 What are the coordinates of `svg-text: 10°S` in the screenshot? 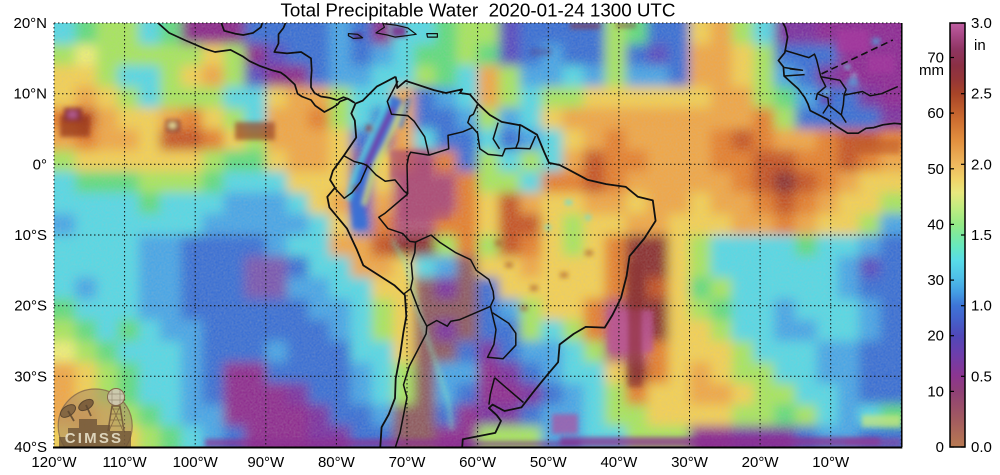 It's located at (30, 235).